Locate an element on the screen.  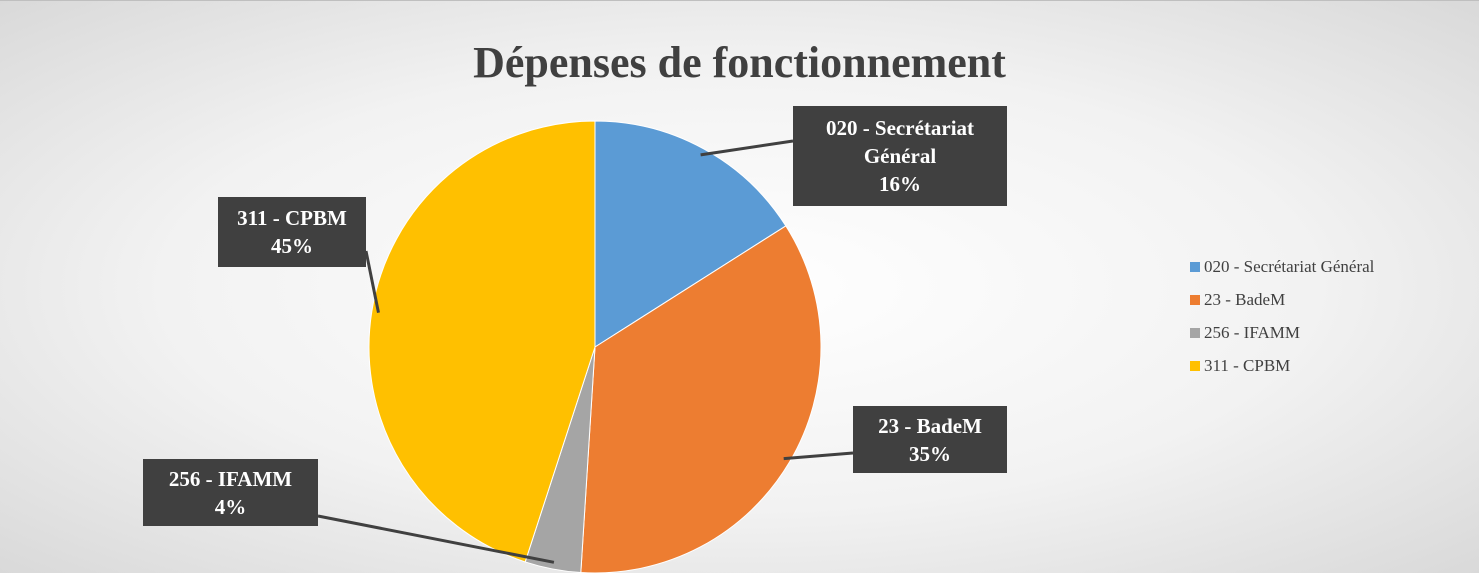
legend-item: 311 - CPBM is located at coordinates (1240, 366).